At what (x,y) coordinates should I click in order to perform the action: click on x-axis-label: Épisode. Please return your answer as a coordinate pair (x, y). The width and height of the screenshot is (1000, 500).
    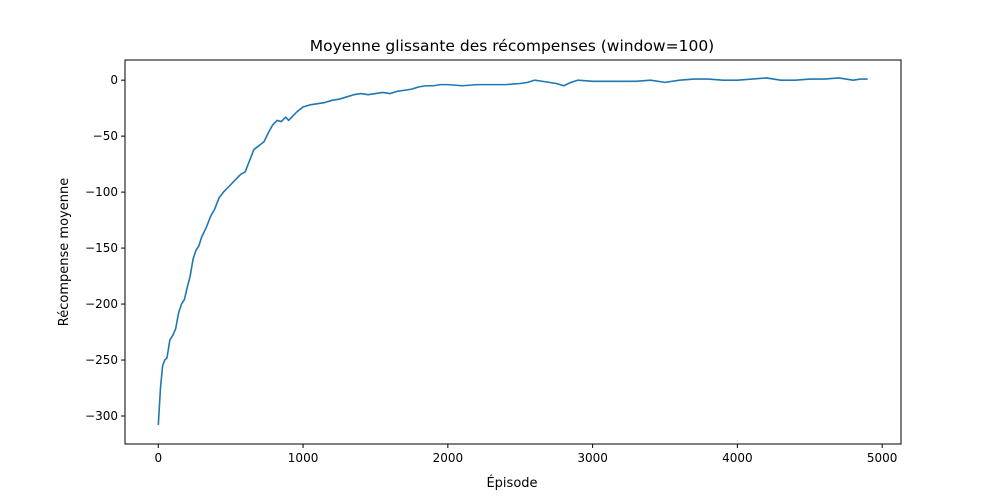
    Looking at the image, I should click on (511, 483).